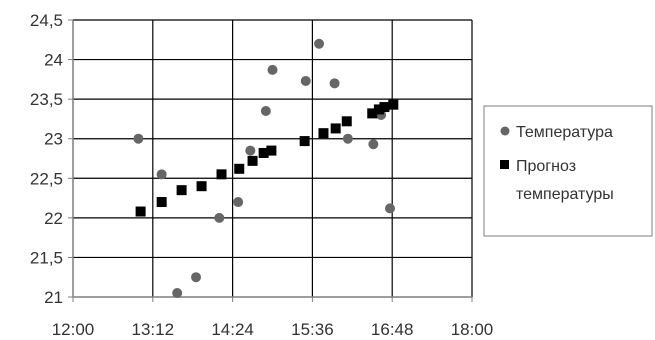  Describe the element at coordinates (53, 218) in the screenshot. I see `y-tick-label-2: 22` at that location.